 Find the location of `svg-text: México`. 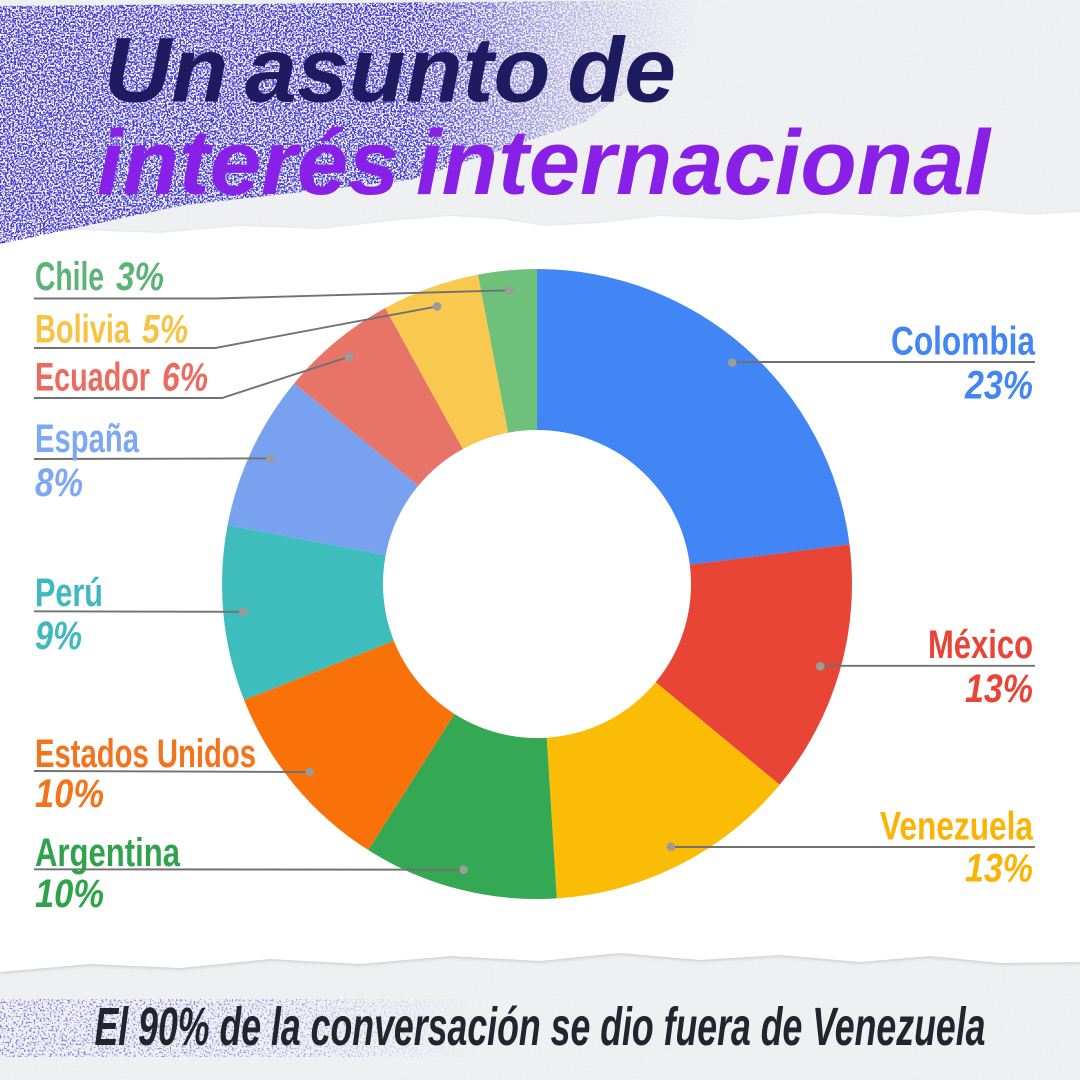

svg-text: México is located at coordinates (980, 645).